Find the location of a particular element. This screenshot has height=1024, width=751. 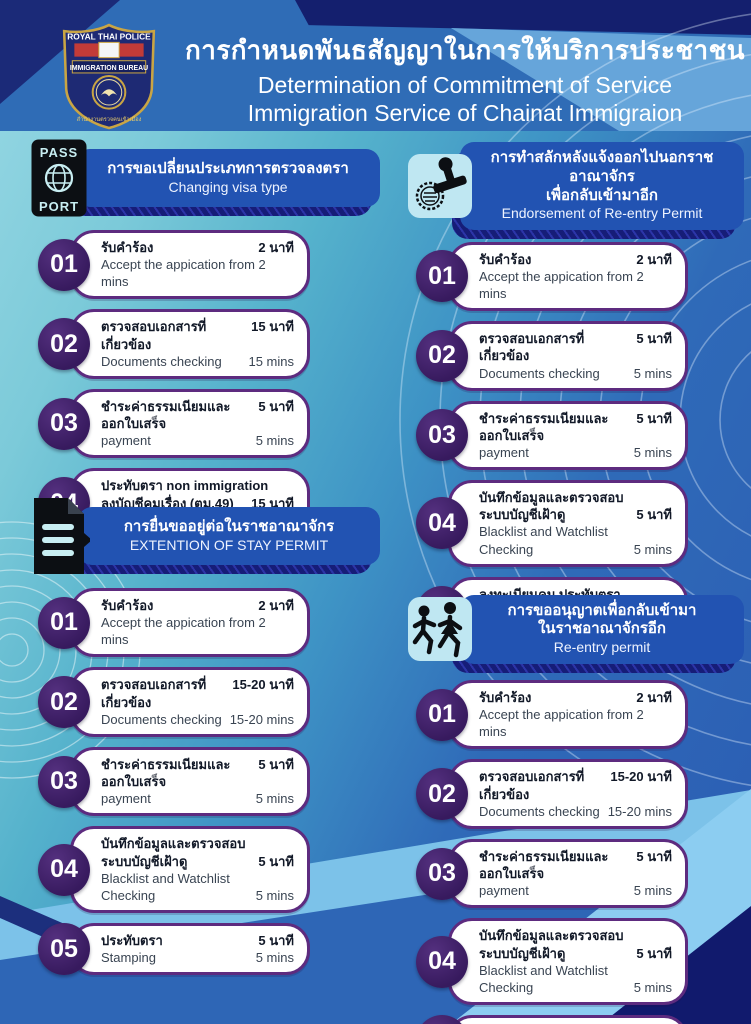

step-english-time: 15 mins is located at coordinates (271, 361).